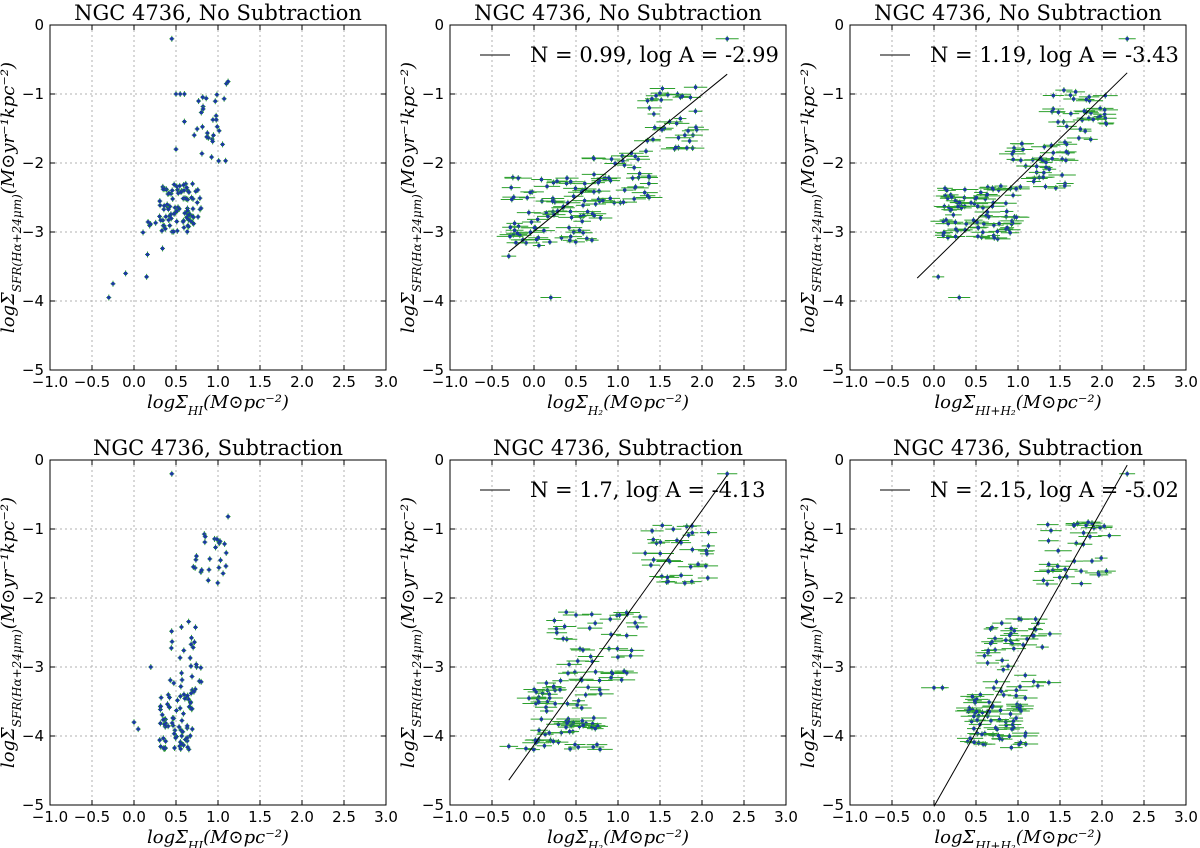  What do you see at coordinates (1186, 817) in the screenshot?
I see `x-tick-label: 3.0` at bounding box center [1186, 817].